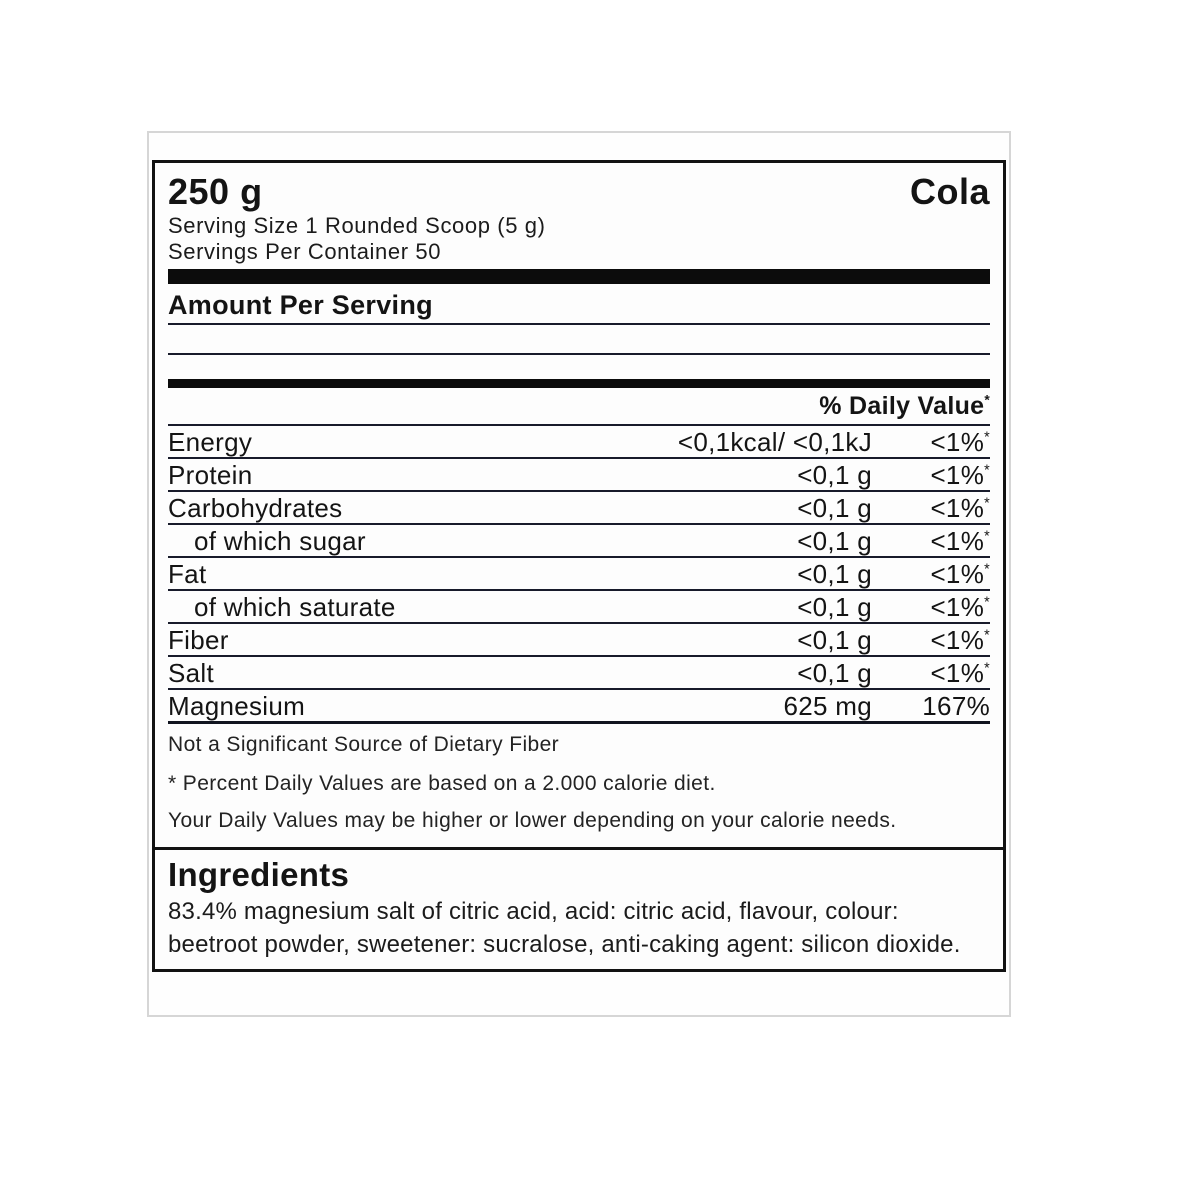 The width and height of the screenshot is (1200, 1200). Describe the element at coordinates (187, 574) in the screenshot. I see `nutrient-name: Fat` at that location.